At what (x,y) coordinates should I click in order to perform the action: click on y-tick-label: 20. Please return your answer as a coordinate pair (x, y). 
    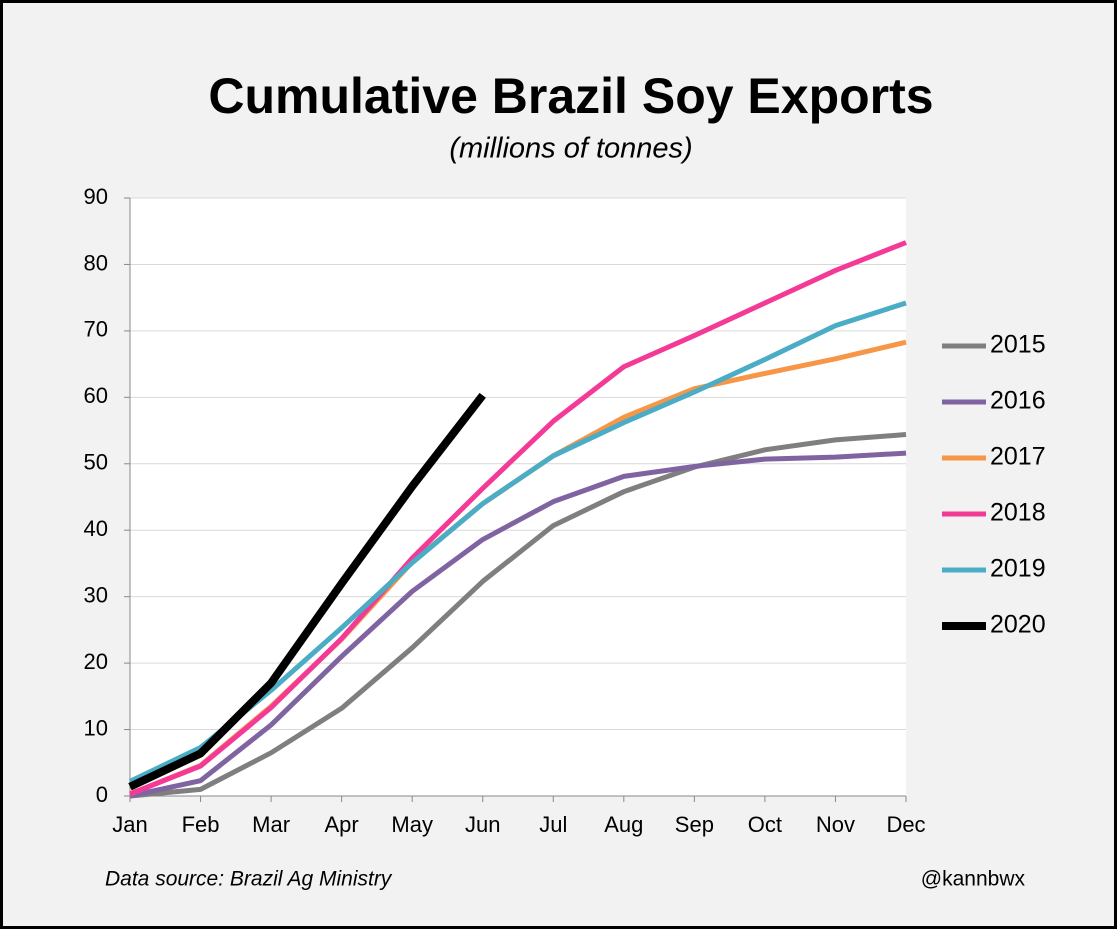
    Looking at the image, I should click on (96, 661).